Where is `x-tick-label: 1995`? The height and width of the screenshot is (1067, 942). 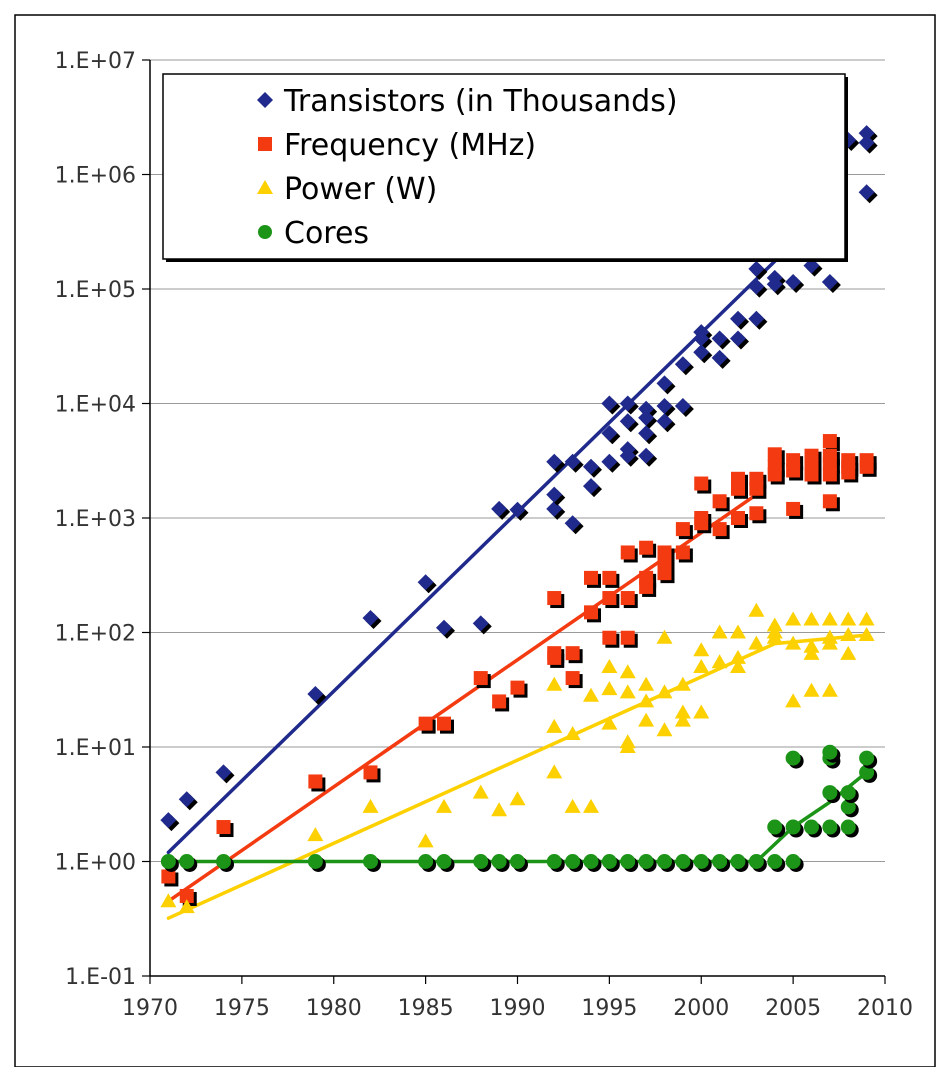
x-tick-label: 1995 is located at coordinates (609, 1008).